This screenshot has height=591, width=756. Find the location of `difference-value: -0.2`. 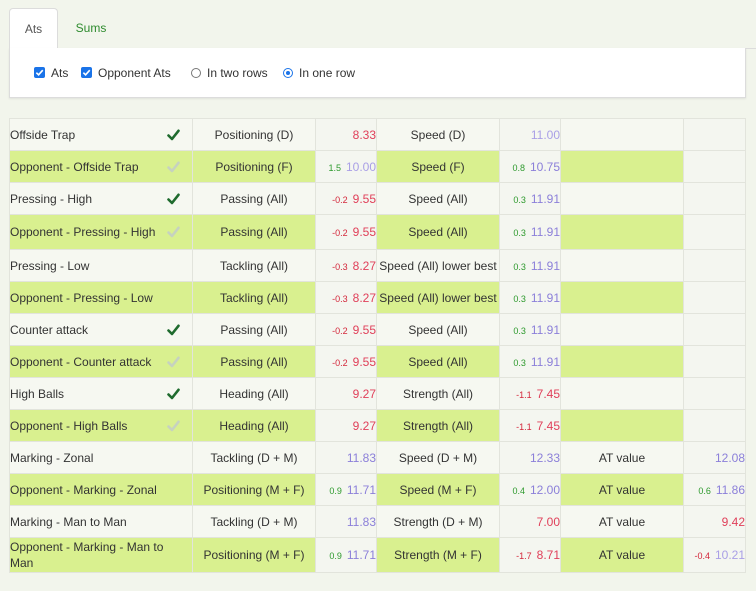

difference-value: -0.2 is located at coordinates (340, 330).